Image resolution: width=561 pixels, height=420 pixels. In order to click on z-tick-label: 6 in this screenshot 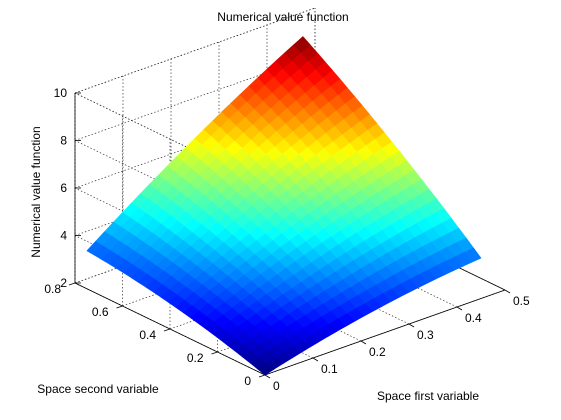, I will do `click(63, 188)`.